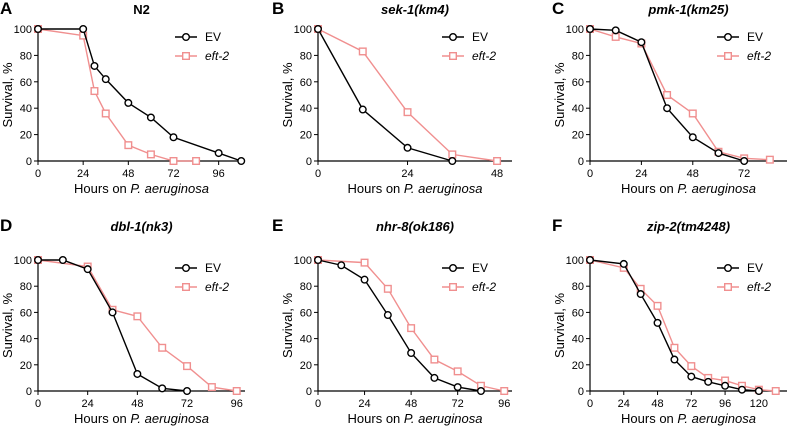  What do you see at coordinates (141, 9) in the screenshot?
I see `panel-title: N2` at bounding box center [141, 9].